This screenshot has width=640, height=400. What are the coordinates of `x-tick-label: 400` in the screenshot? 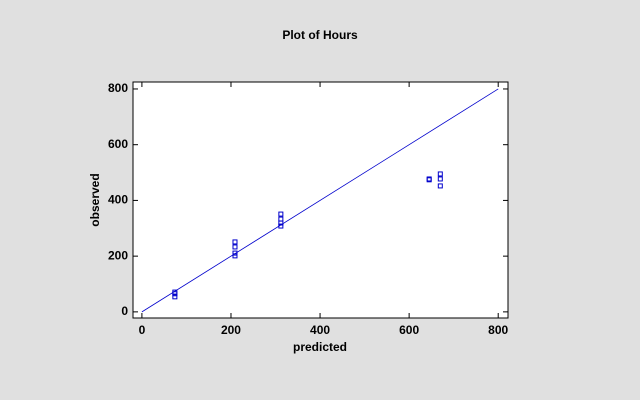 It's located at (320, 330).